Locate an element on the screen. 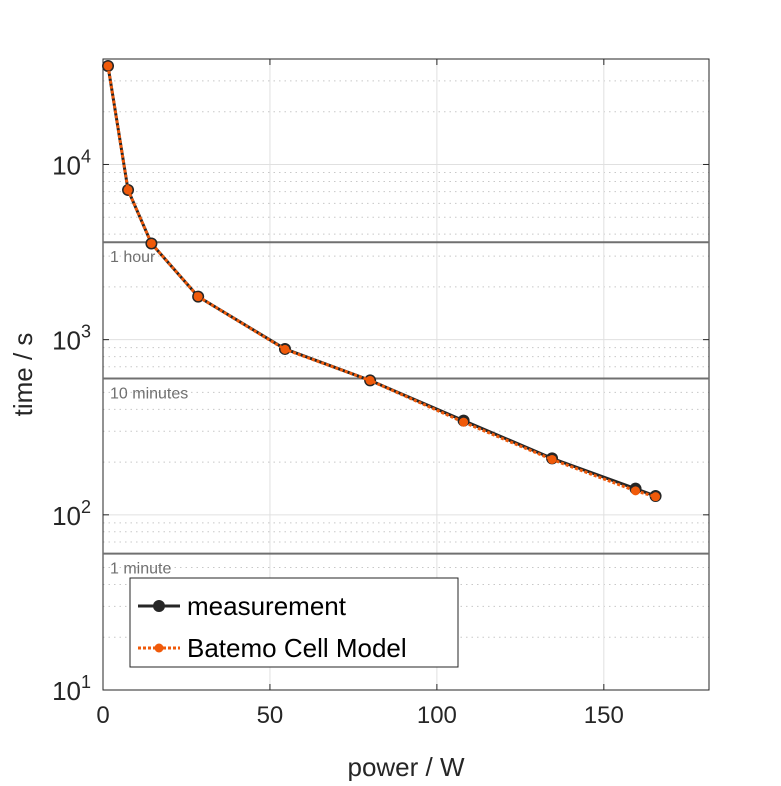 The width and height of the screenshot is (781, 786). legend-marker-measurement is located at coordinates (159, 606).